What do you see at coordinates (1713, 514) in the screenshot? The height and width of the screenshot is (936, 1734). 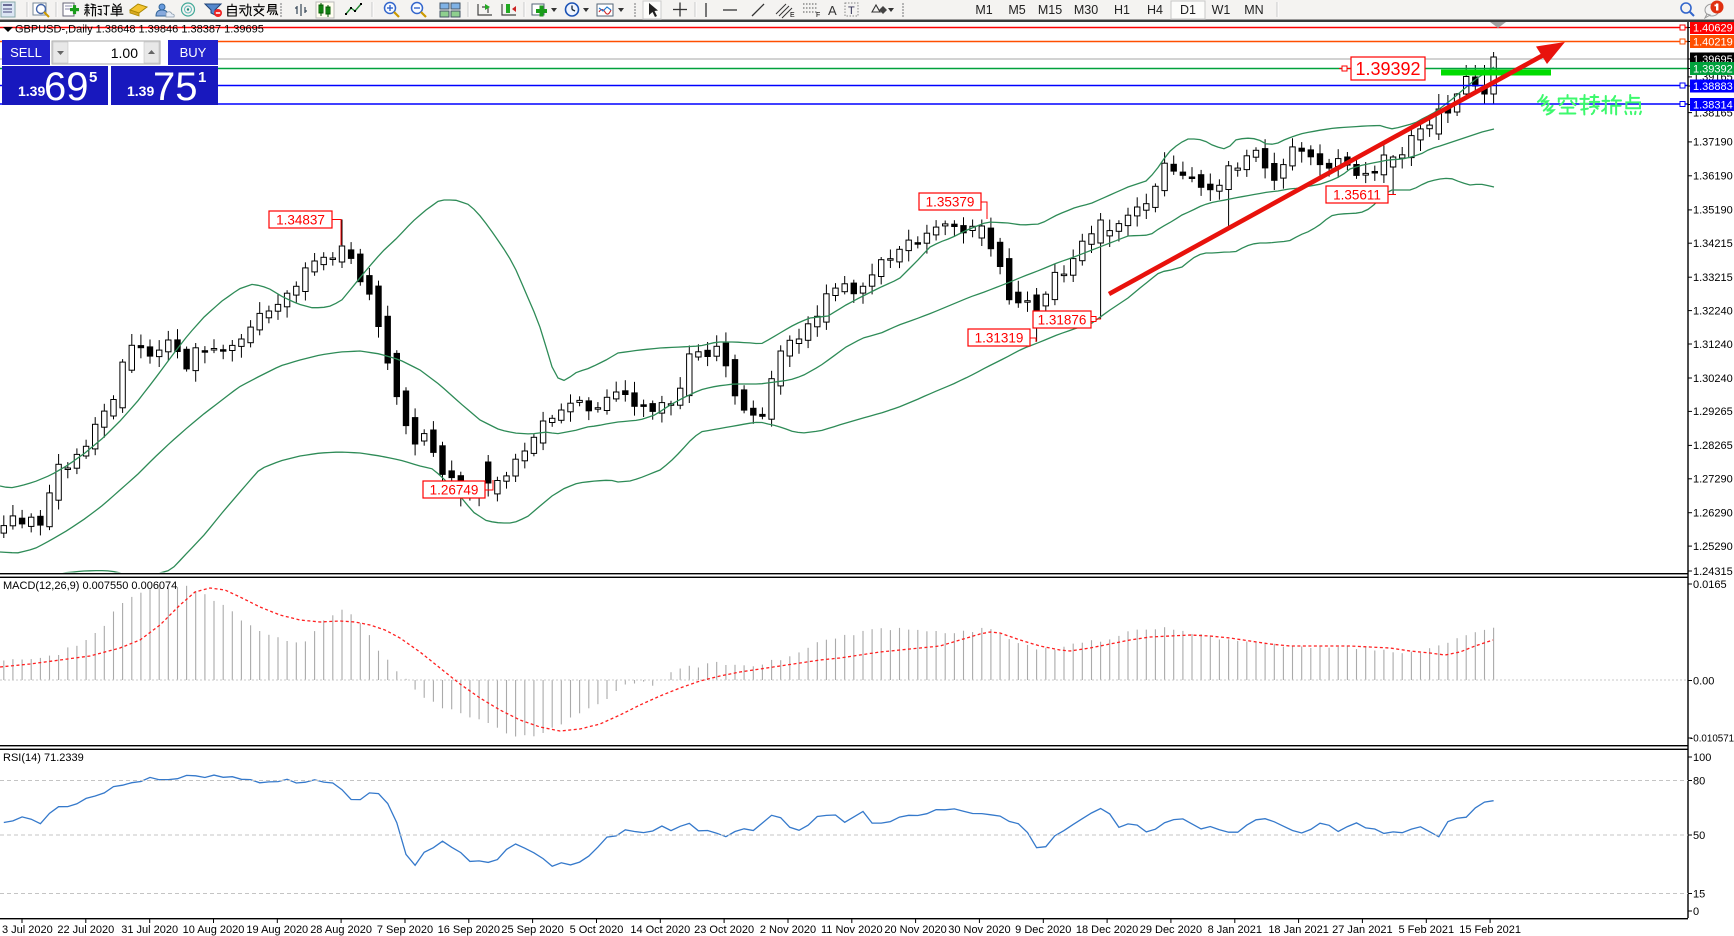 I see `svg-text: 1.26290` at bounding box center [1713, 514].